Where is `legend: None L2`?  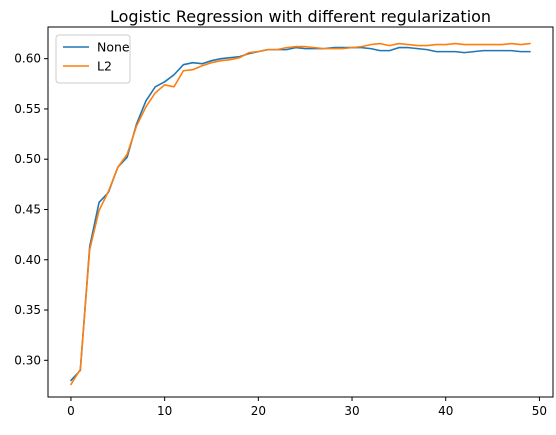 legend: None L2 is located at coordinates (93, 59).